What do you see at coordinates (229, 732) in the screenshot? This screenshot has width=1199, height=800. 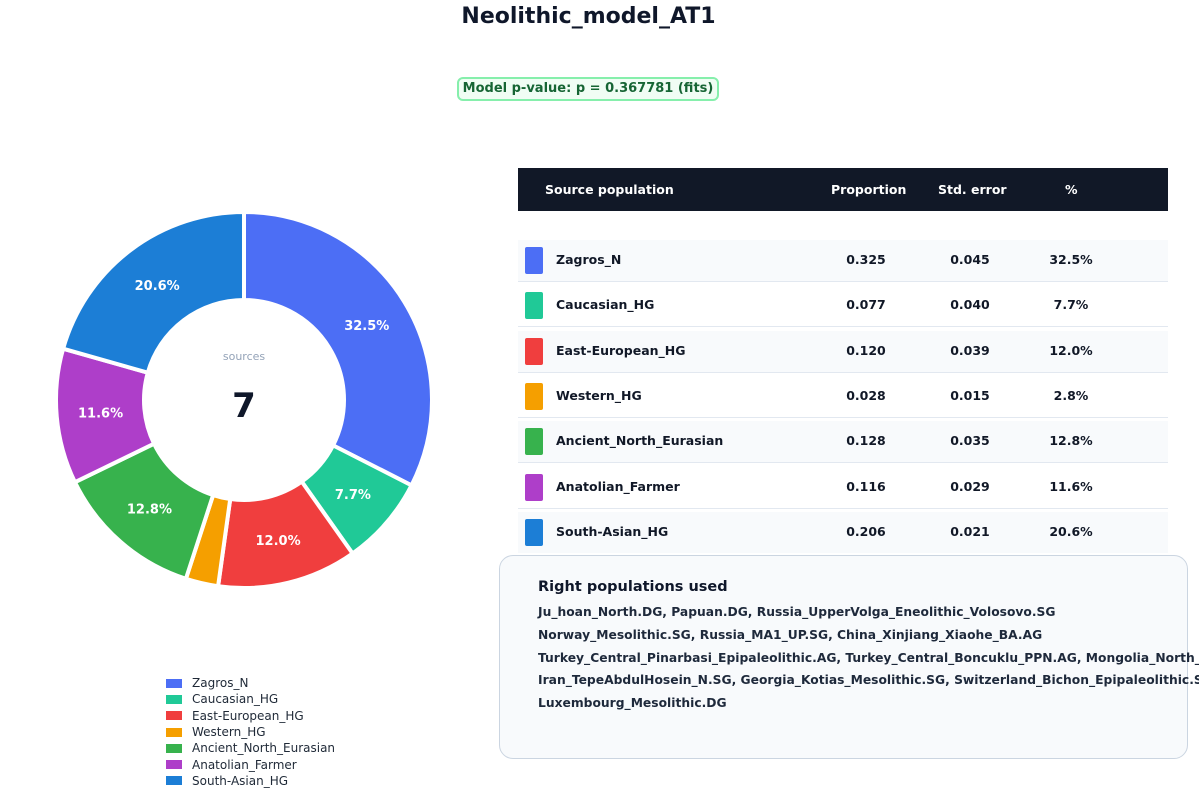 I see `legend-label: Western_HG` at bounding box center [229, 732].